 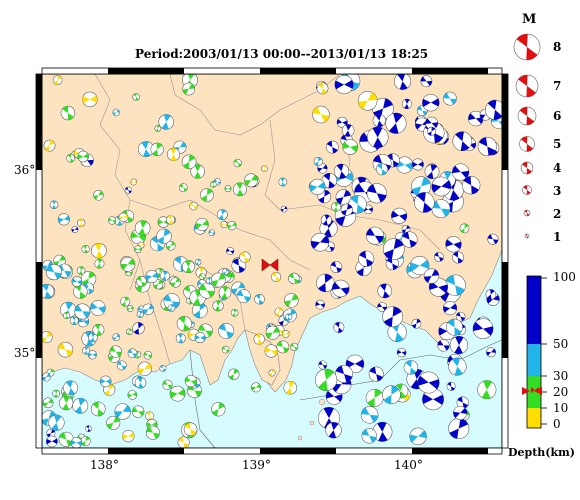 I want to click on depth-tick-20: 20, so click(x=561, y=392).